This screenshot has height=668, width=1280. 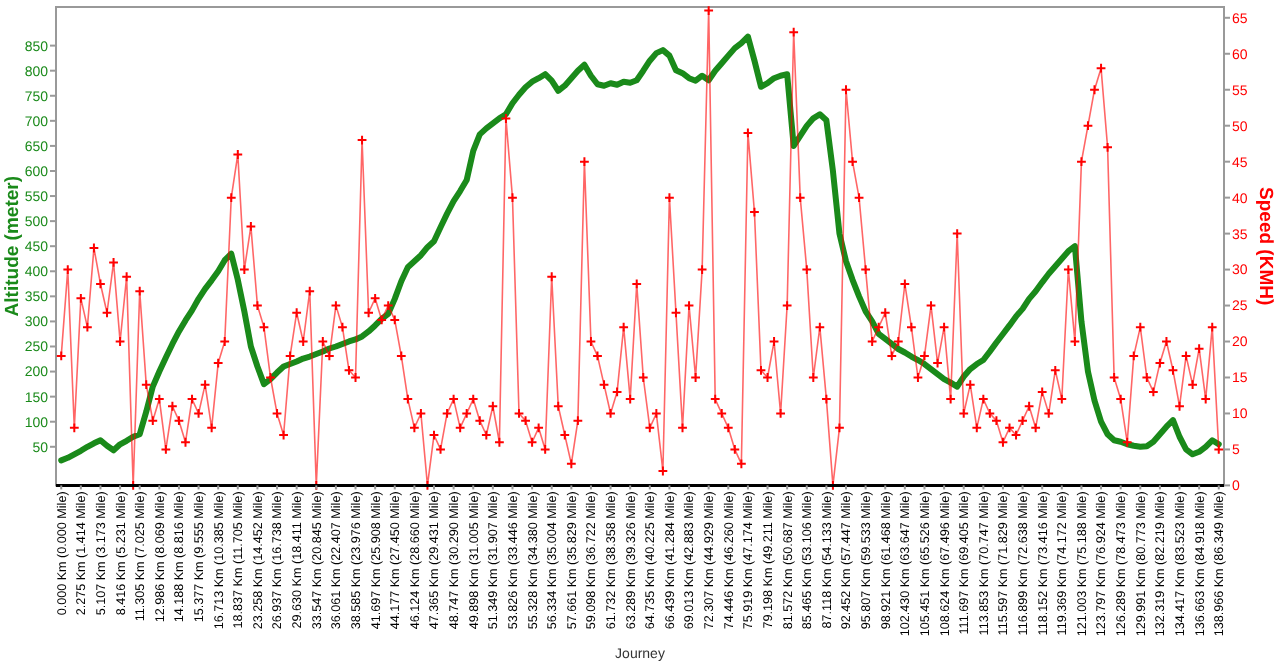 What do you see at coordinates (1265, 246) in the screenshot?
I see `y2-axis-title: Speed (KMH)` at bounding box center [1265, 246].